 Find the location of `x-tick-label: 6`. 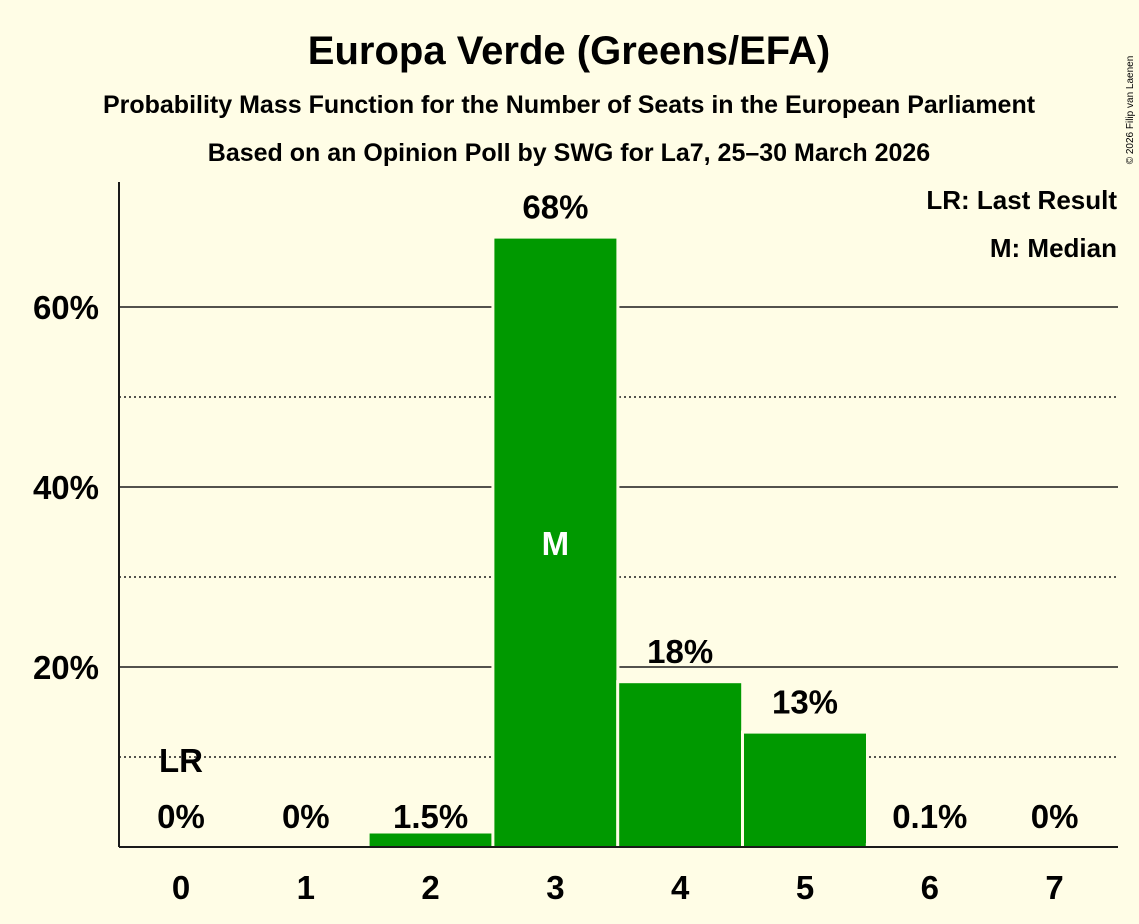

x-tick-label: 6 is located at coordinates (930, 887).